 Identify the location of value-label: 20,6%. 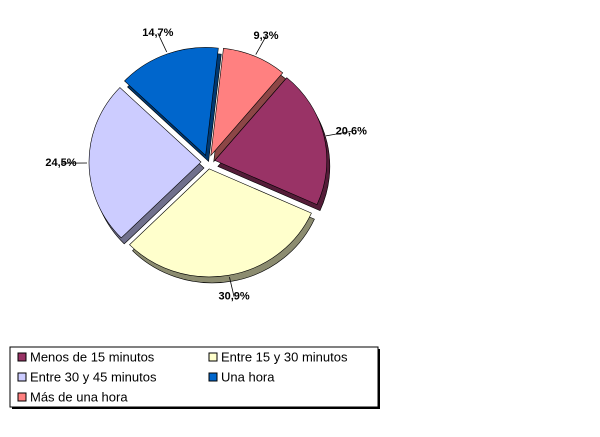
(351, 131).